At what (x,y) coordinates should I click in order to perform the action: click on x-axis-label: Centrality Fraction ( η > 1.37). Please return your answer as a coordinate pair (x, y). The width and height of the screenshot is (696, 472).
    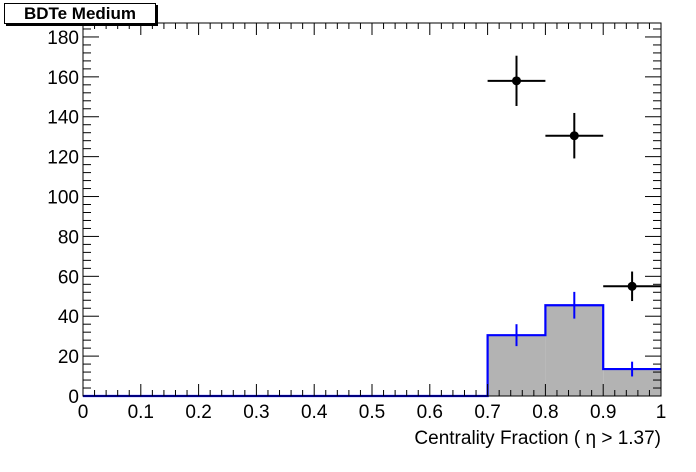
    Looking at the image, I should click on (537, 438).